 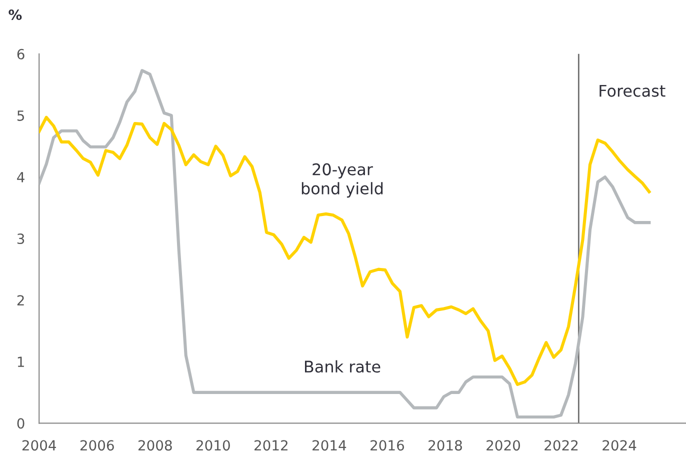 What do you see at coordinates (39, 445) in the screenshot?
I see `x-tick-label: 2004` at bounding box center [39, 445].